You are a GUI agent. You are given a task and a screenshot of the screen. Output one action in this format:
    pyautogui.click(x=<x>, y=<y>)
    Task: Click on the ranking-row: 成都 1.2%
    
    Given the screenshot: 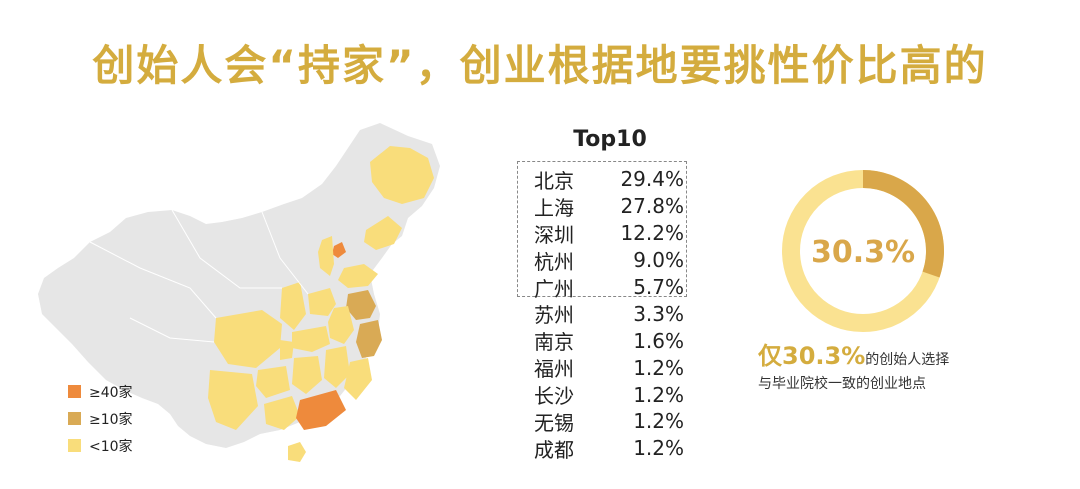 What is the action you would take?
    pyautogui.click(x=609, y=448)
    